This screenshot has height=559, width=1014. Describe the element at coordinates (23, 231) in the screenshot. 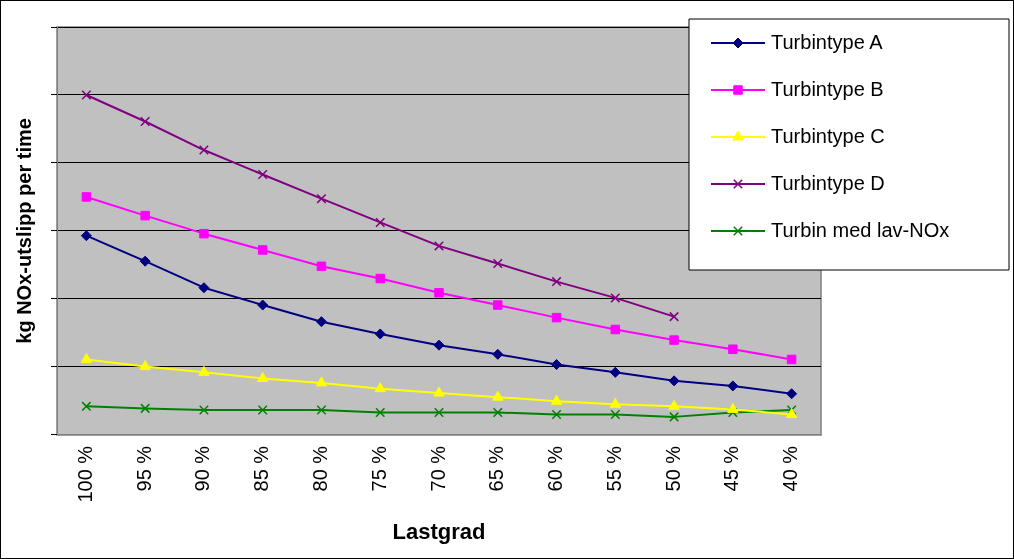

I see `y-axis-title: kg NOx-utslipp per time` at that location.